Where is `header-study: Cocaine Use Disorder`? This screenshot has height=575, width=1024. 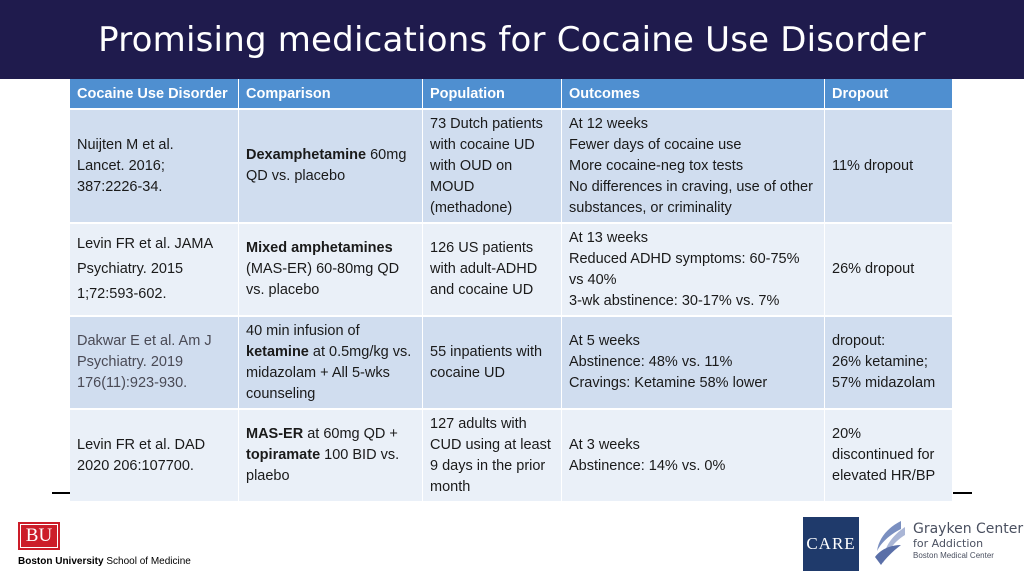 header-study: Cocaine Use Disorder is located at coordinates (154, 94).